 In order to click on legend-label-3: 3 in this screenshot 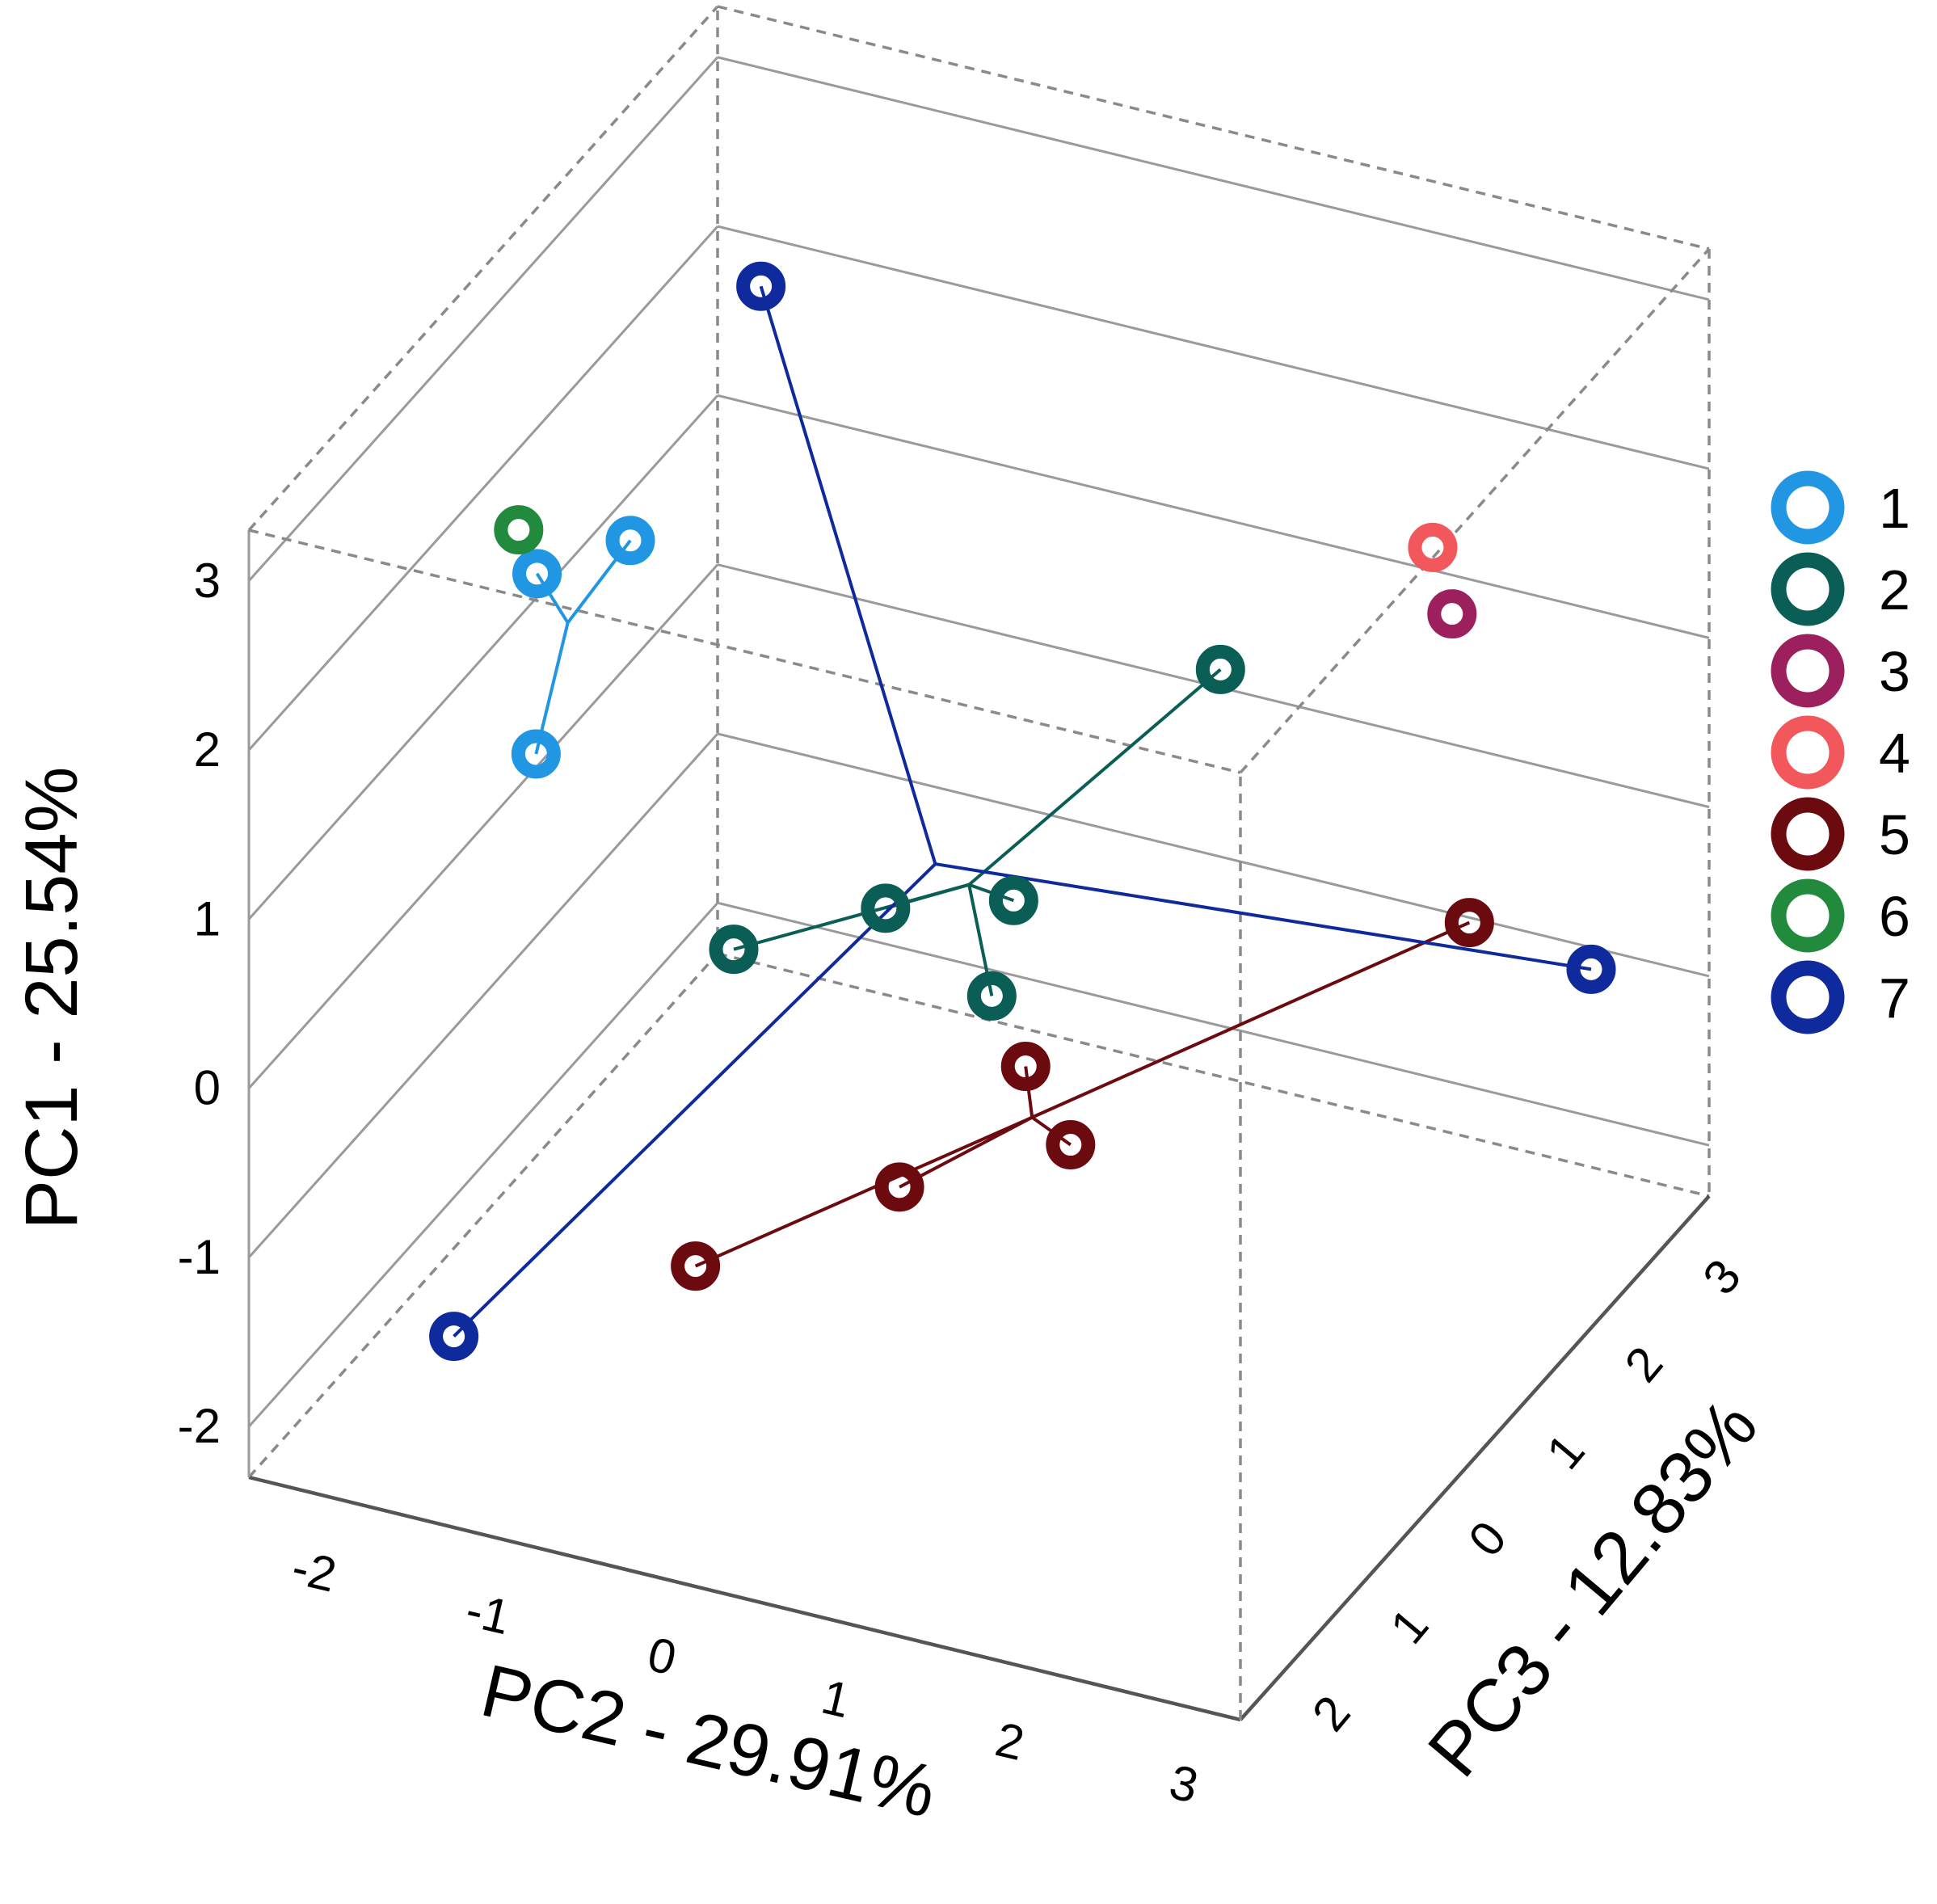, I will do `click(1894, 671)`.